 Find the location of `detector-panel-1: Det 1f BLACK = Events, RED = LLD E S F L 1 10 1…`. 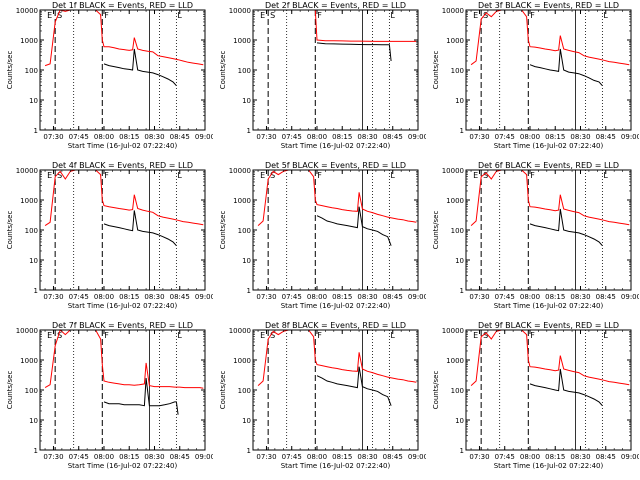

detector-panel-1: Det 1f BLACK = Events, RED = LLD E S F L 1 10 1… is located at coordinates (106, 80).